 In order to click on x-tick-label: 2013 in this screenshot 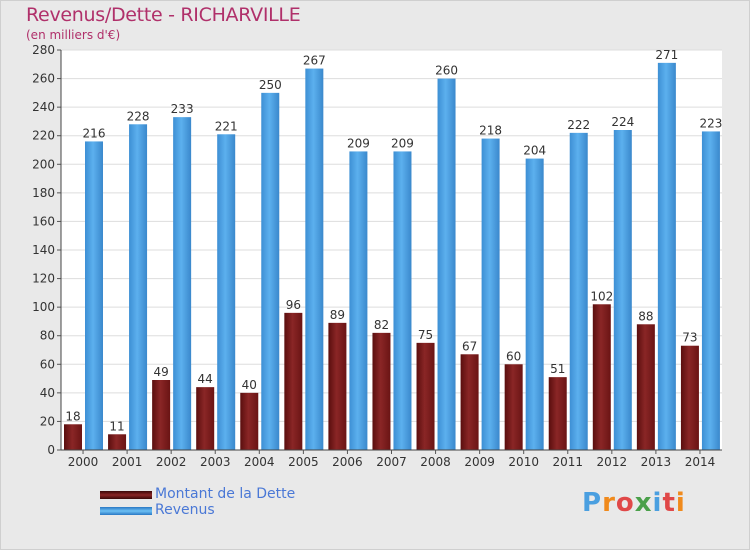, I will do `click(656, 462)`.